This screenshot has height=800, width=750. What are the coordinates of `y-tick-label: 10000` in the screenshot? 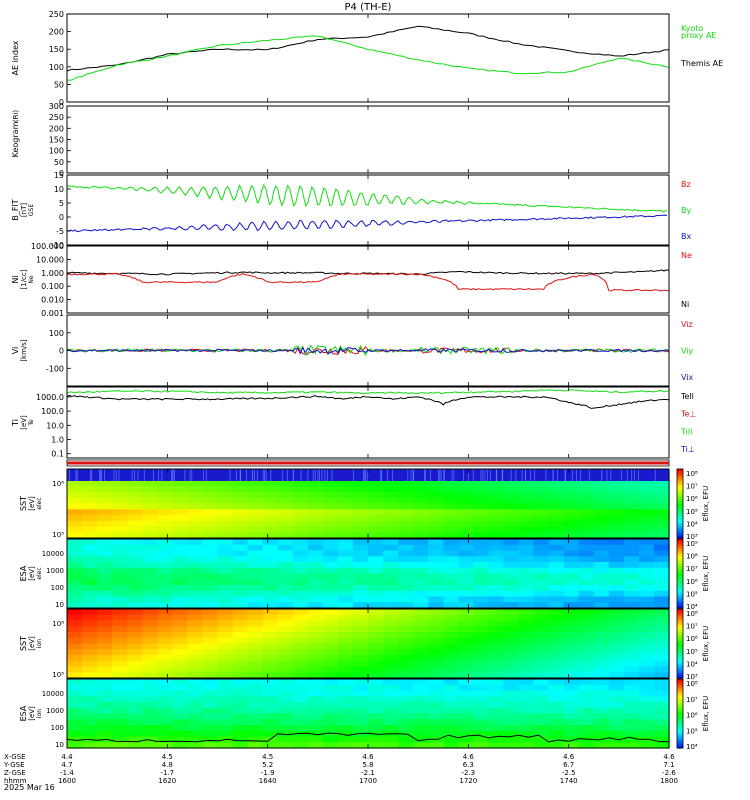 It's located at (53, 694).